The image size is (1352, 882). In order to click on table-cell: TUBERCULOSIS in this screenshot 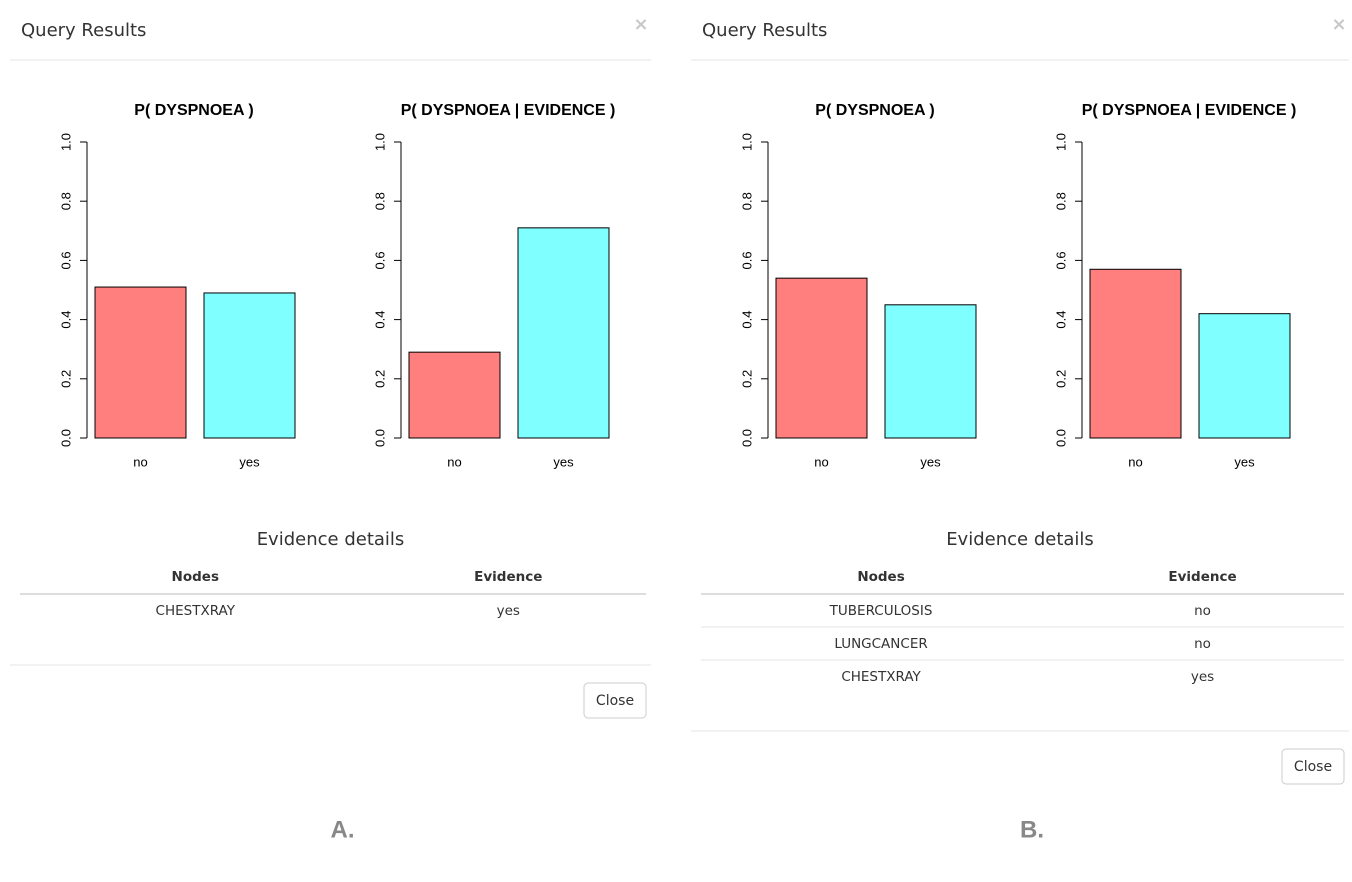, I will do `click(881, 611)`.